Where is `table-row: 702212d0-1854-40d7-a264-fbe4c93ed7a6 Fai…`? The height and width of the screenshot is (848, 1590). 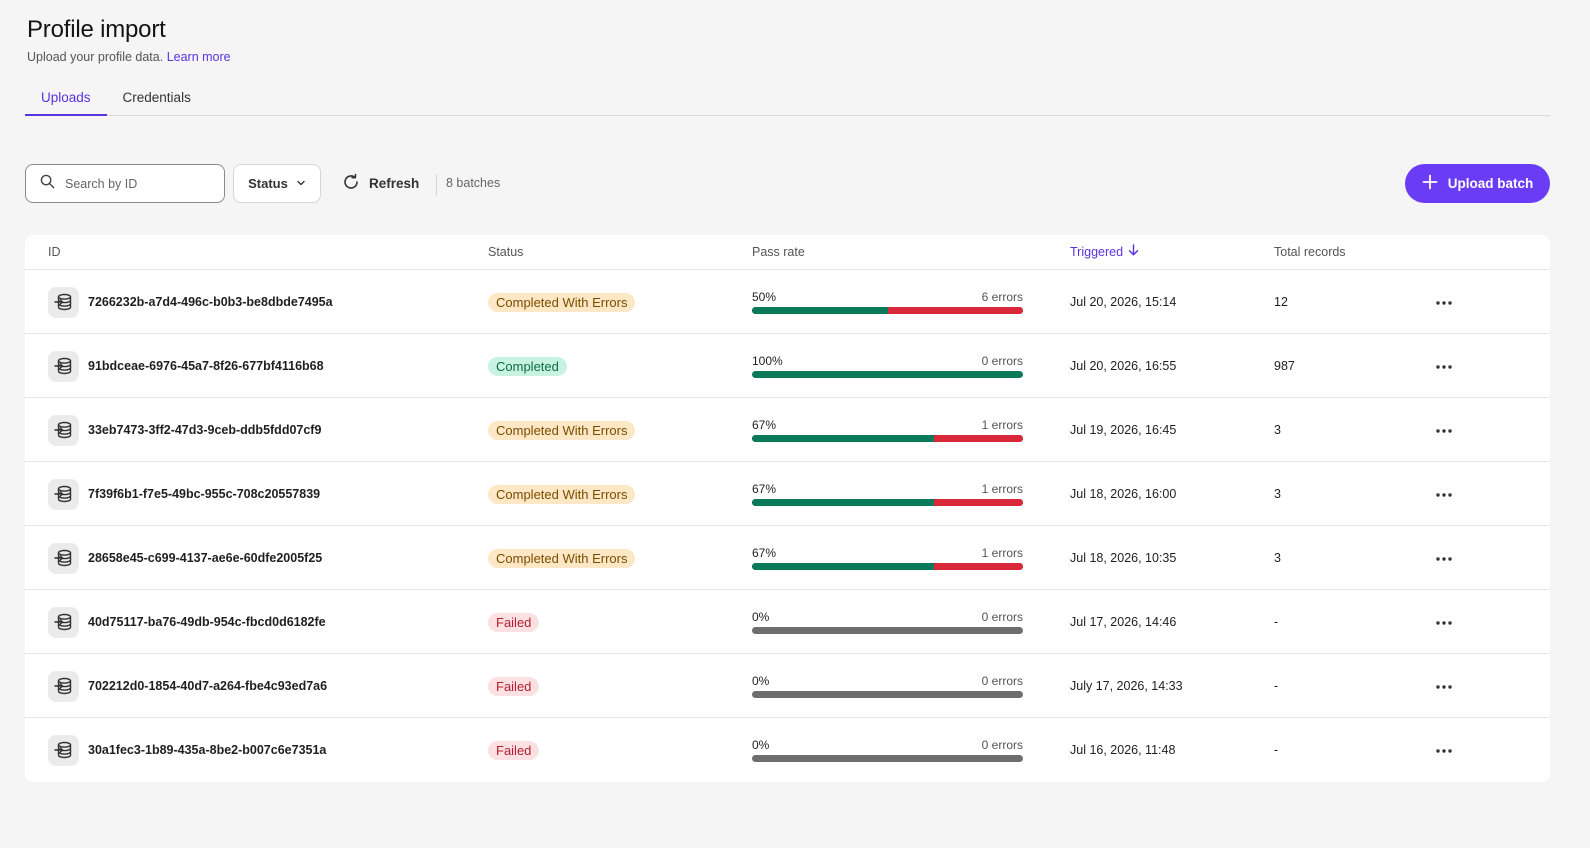 table-row: 702212d0-1854-40d7-a264-fbe4c93ed7a6 Fai… is located at coordinates (787, 686).